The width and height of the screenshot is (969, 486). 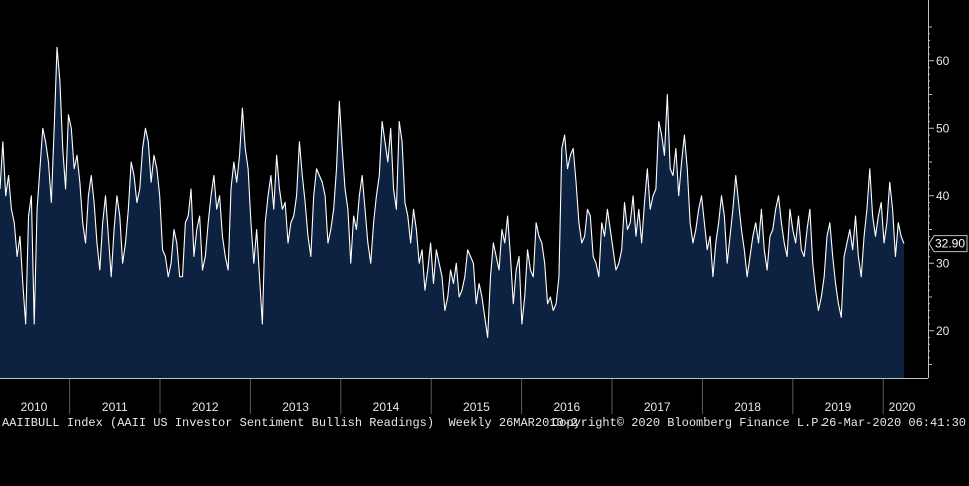 I want to click on y-axis: 20 30 40 50 60, so click(x=939, y=189).